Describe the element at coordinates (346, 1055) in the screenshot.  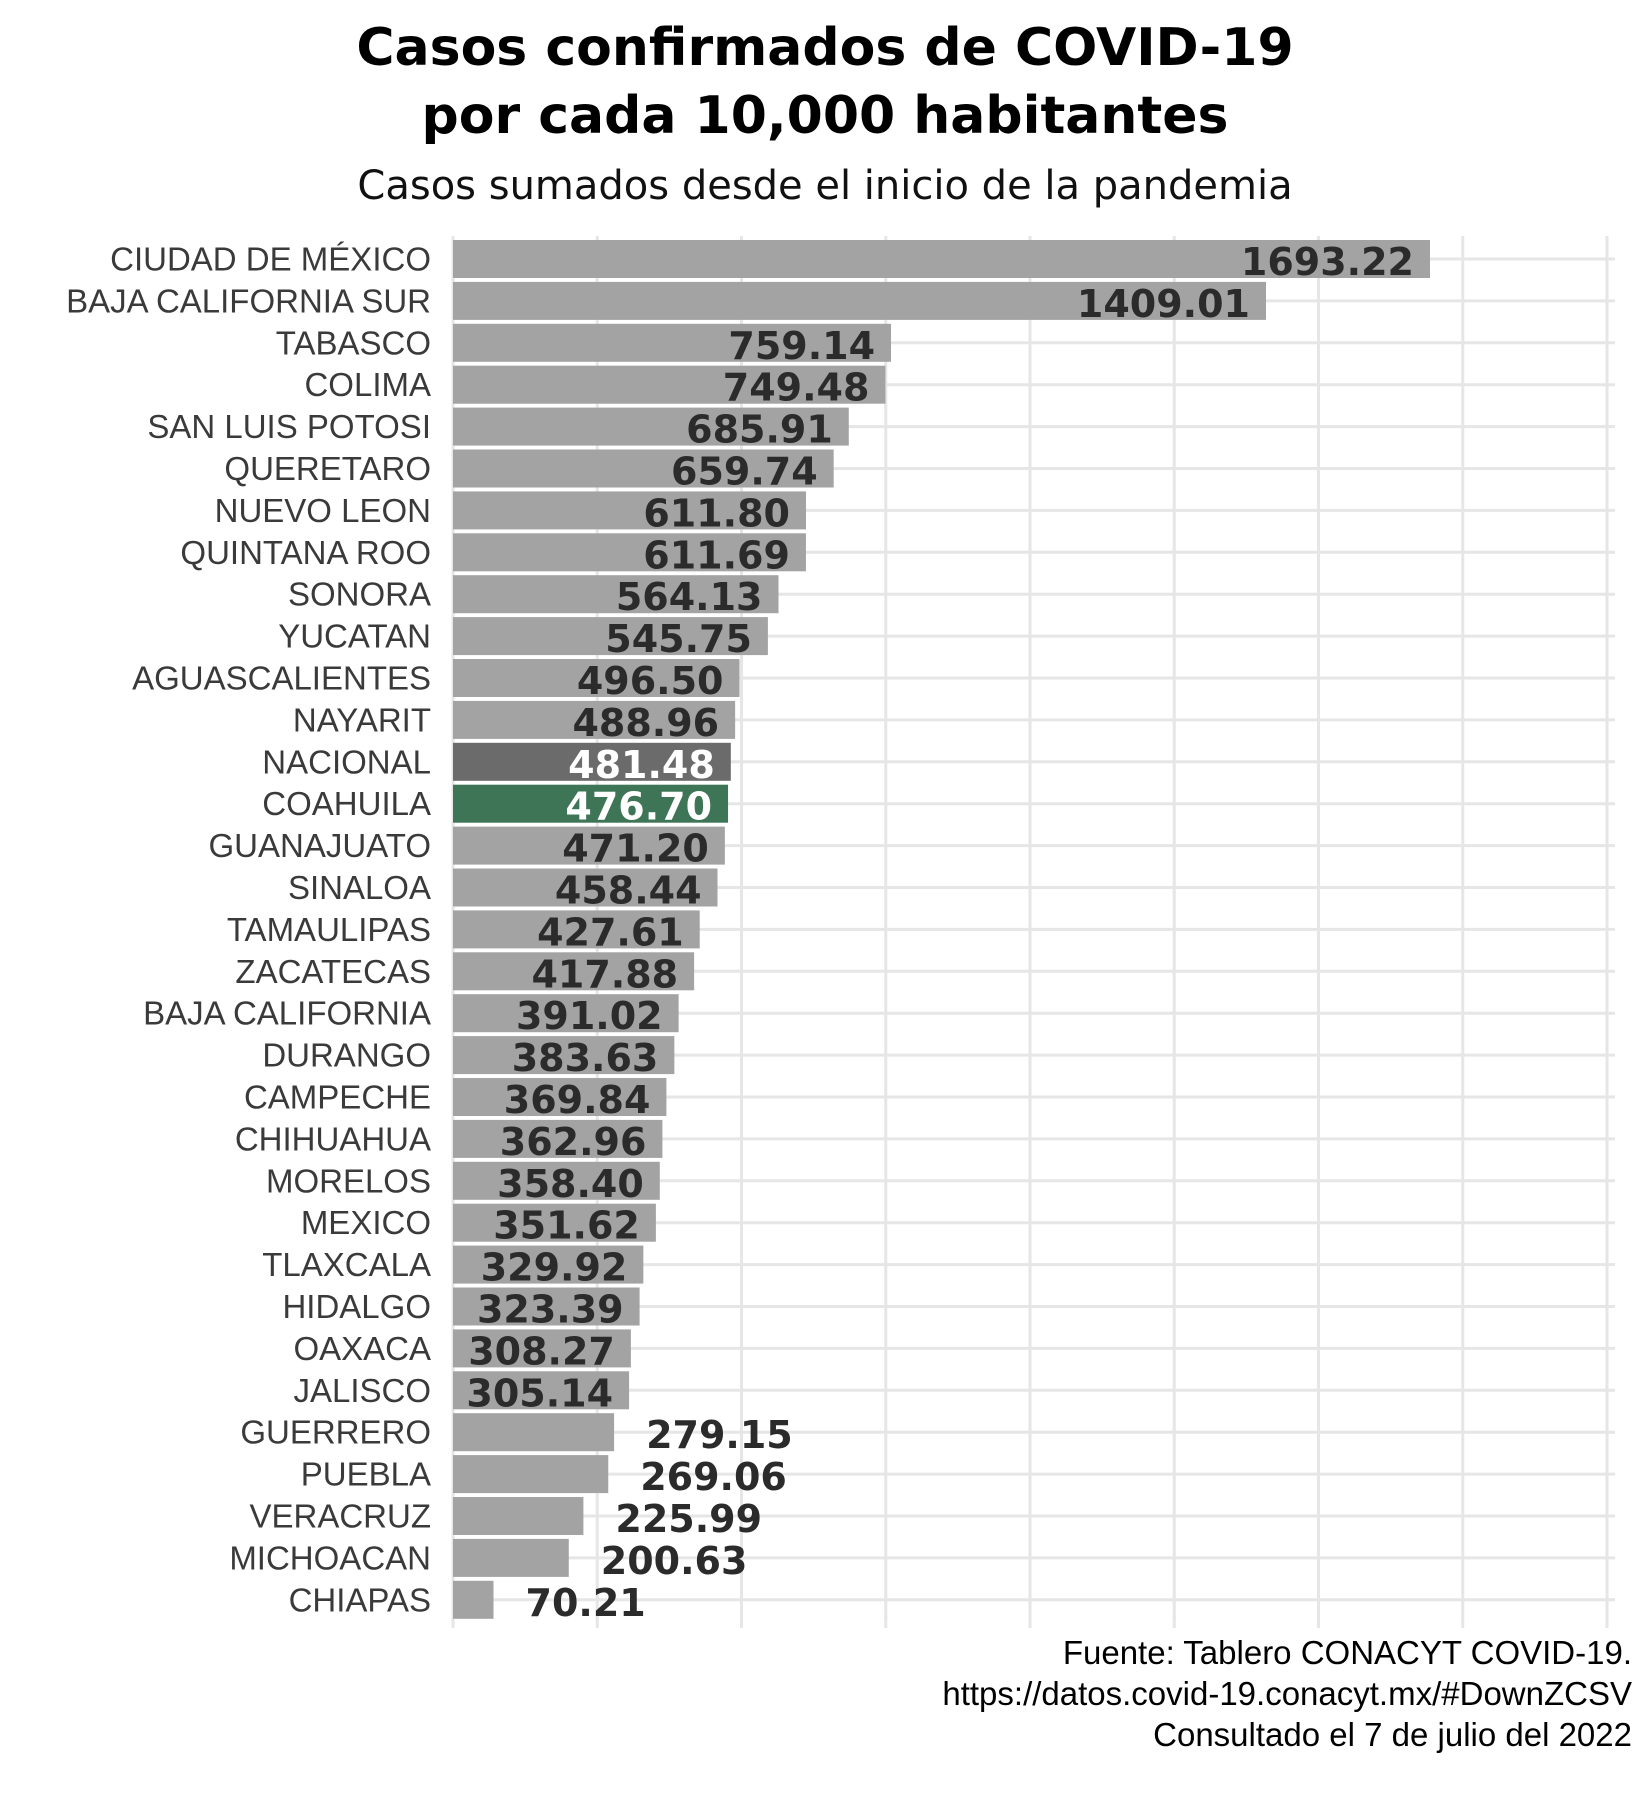
I see `category-label: DURANGO` at that location.